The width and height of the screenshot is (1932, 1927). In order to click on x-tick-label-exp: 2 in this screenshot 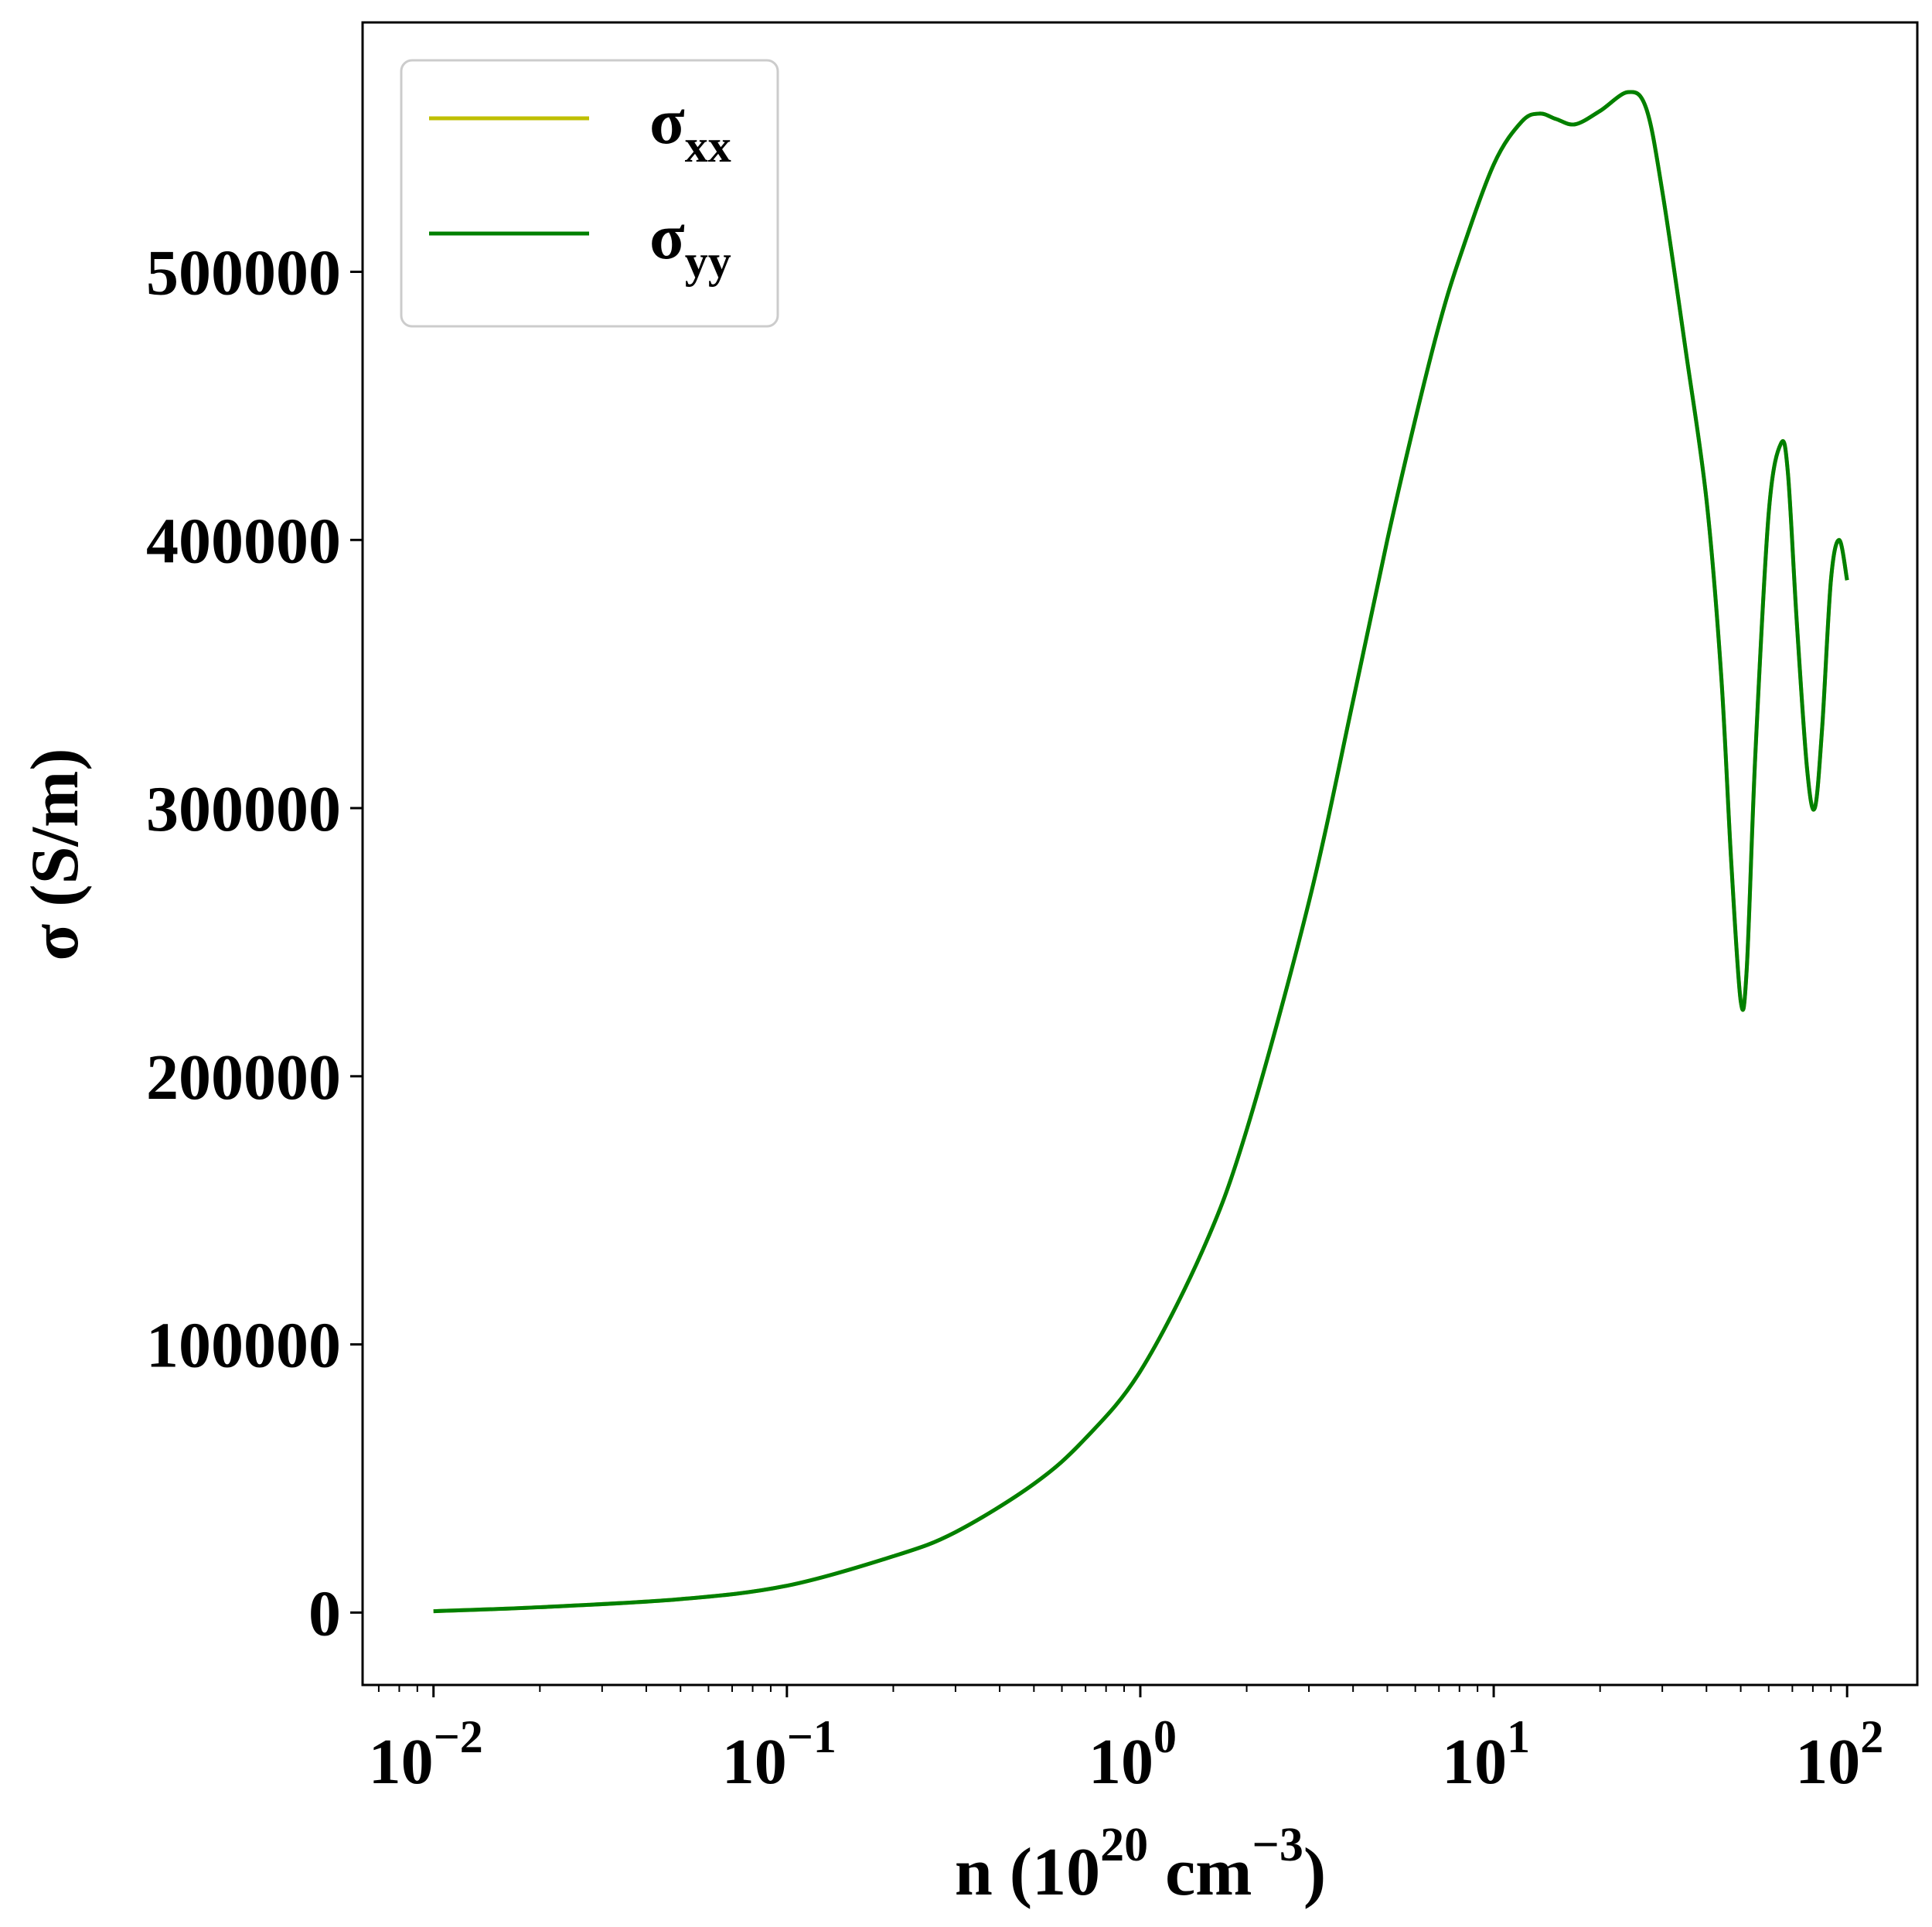, I will do `click(1871, 1736)`.